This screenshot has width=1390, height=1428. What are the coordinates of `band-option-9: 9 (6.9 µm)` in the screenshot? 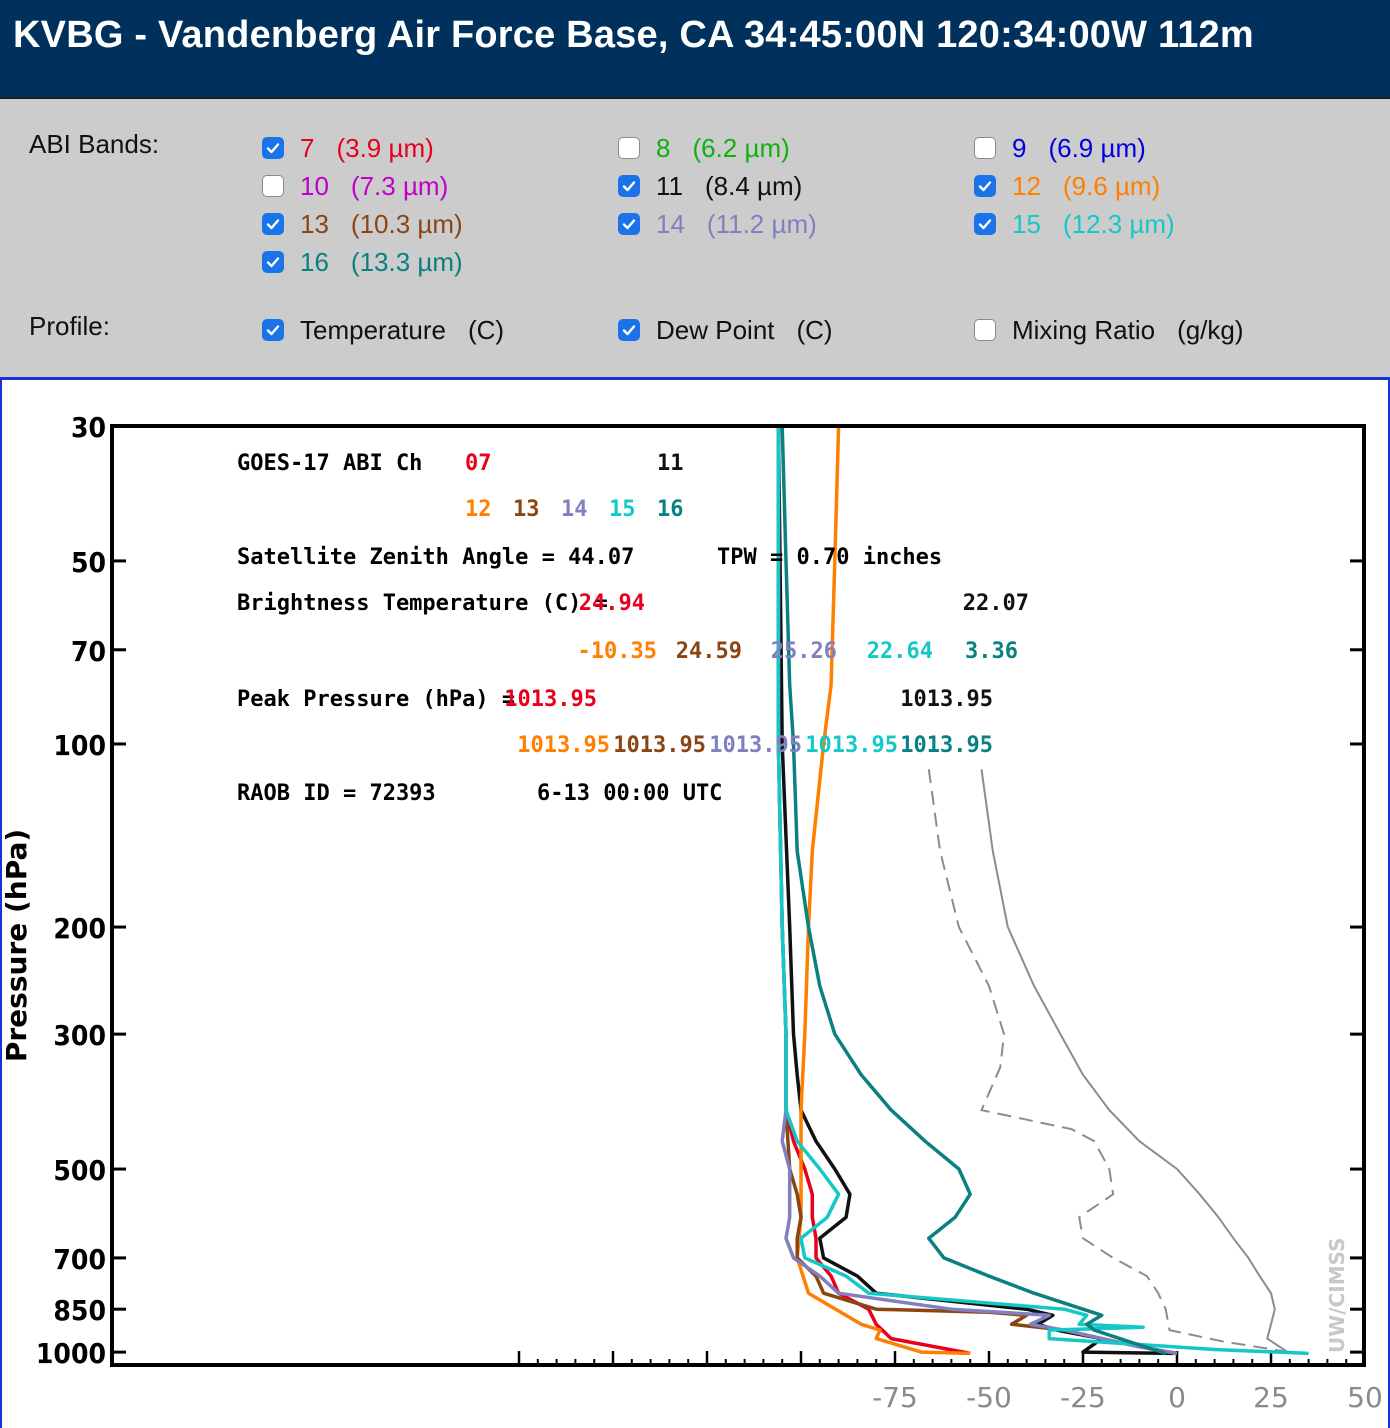 It's located at (1060, 148).